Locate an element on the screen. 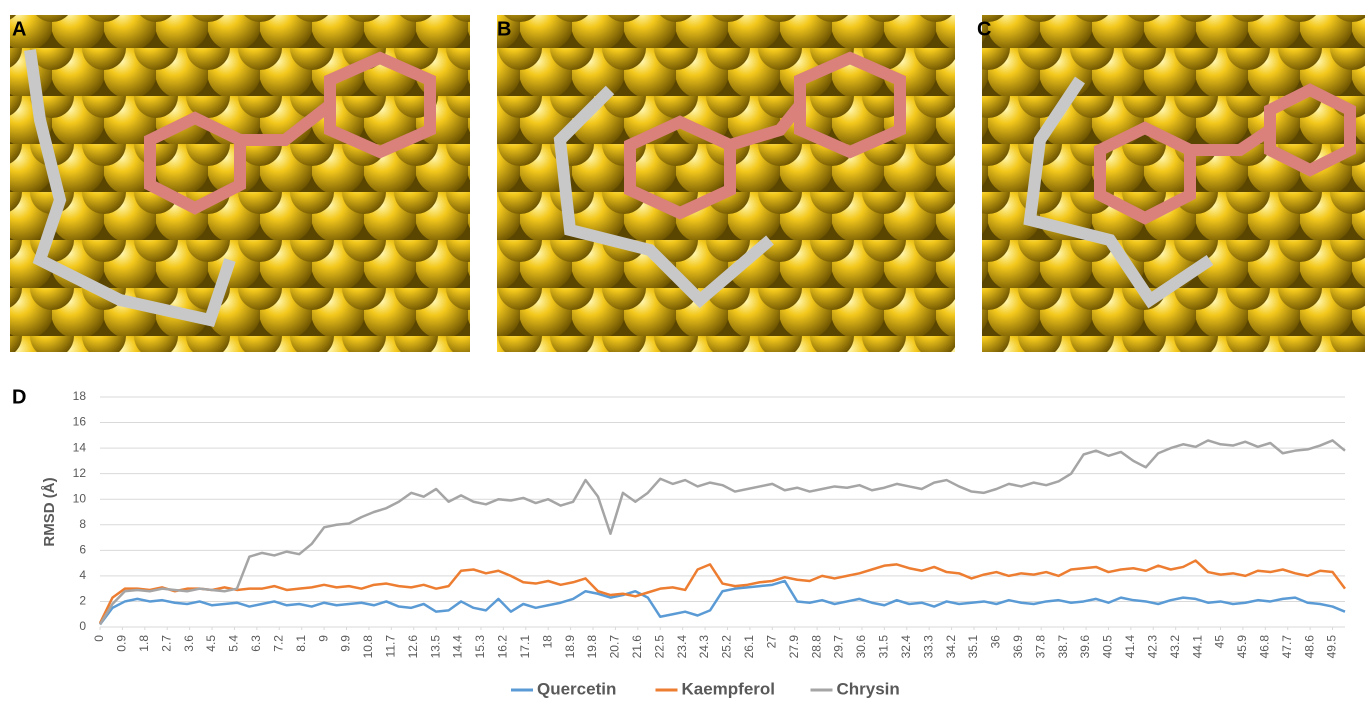 The image size is (1365, 707). x-tick-label: 44.1 is located at coordinates (1197, 647).